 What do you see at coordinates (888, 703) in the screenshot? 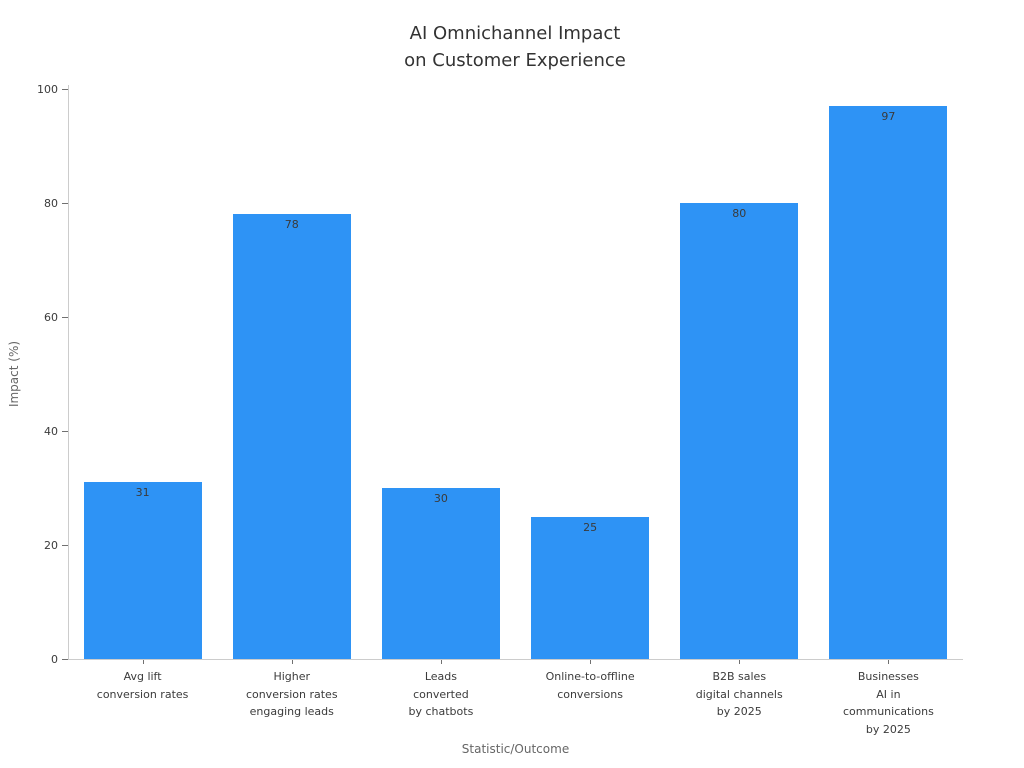
I see `x-tick-label: Businesses AI in communications by 2025` at bounding box center [888, 703].